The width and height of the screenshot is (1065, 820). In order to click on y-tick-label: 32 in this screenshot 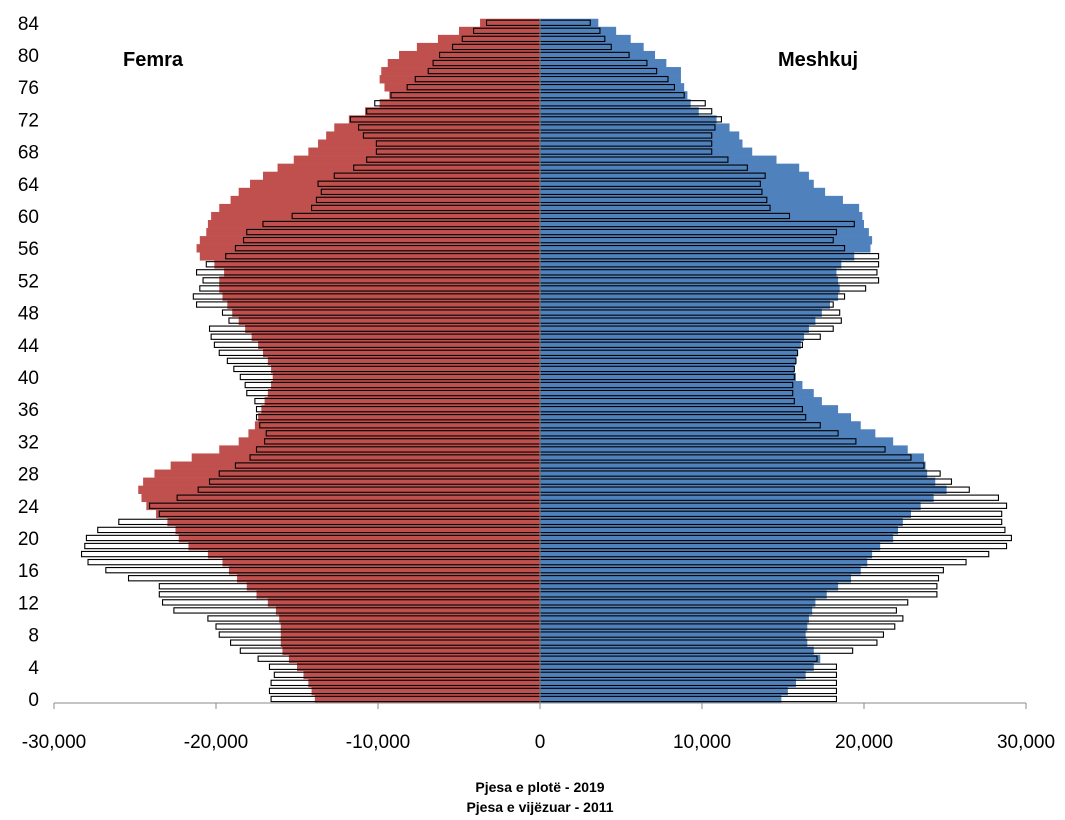, I will do `click(28, 442)`.